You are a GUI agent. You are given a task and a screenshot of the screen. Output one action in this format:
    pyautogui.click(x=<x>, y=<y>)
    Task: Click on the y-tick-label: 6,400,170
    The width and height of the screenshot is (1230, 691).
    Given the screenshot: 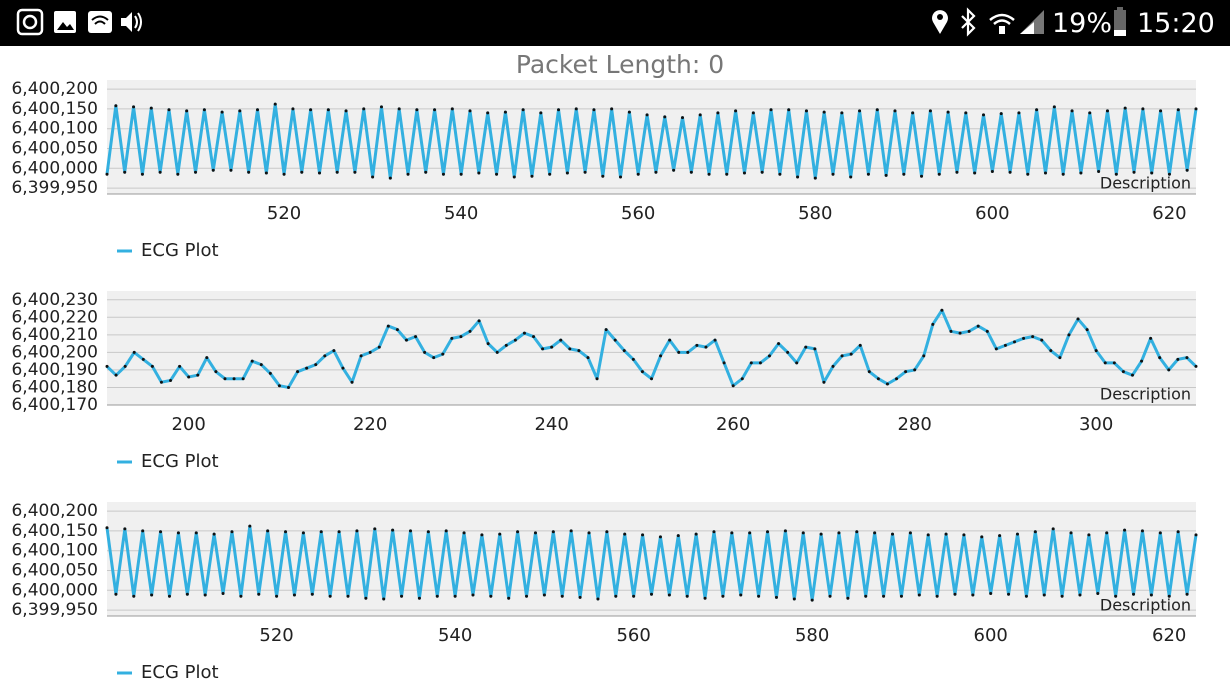 What is the action you would take?
    pyautogui.click(x=54, y=405)
    